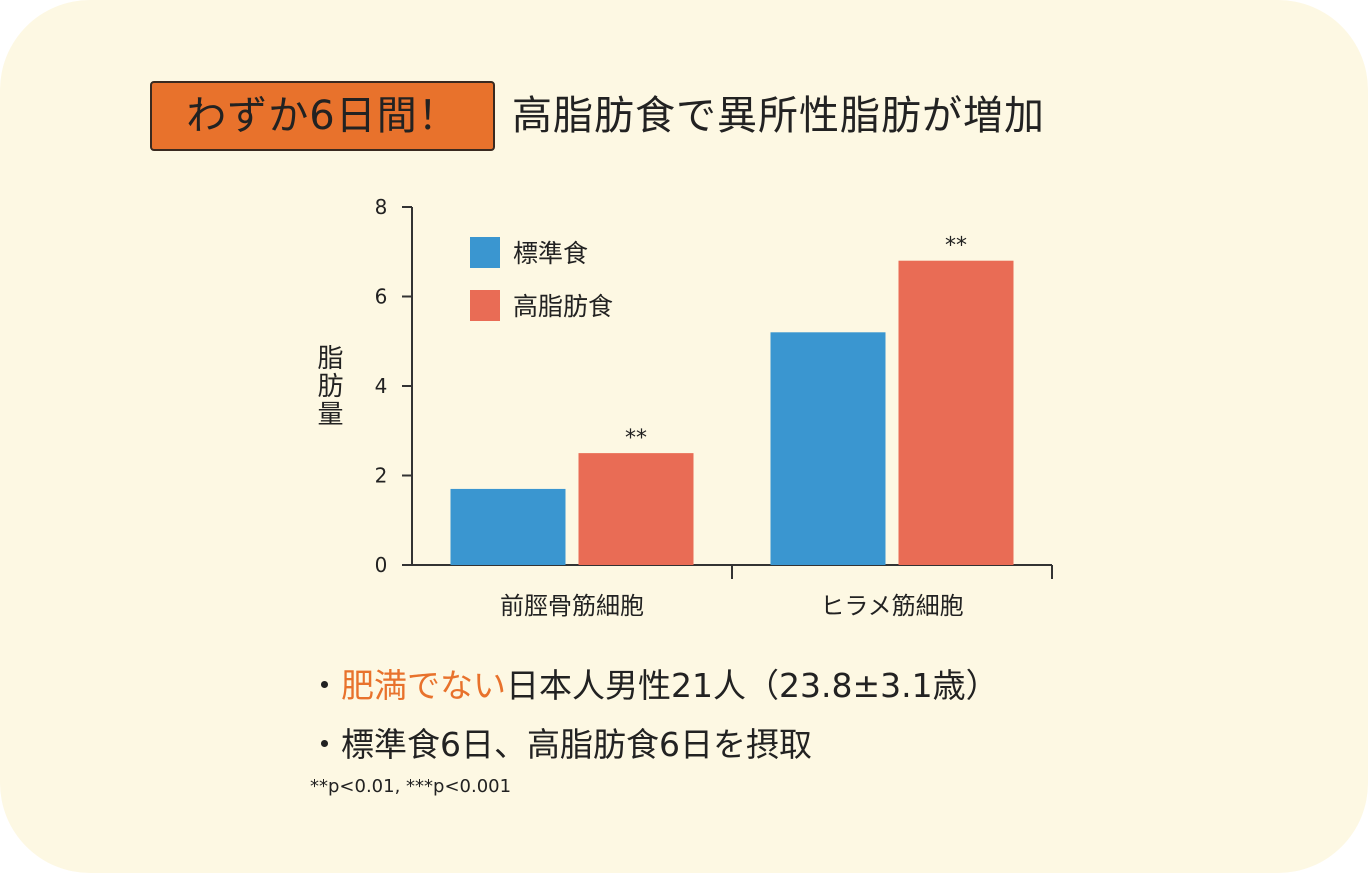 This screenshot has height=873, width=1368. I want to click on bullet-diet: ・標準食6日、高脂肪食6日を摂取, so click(560, 745).